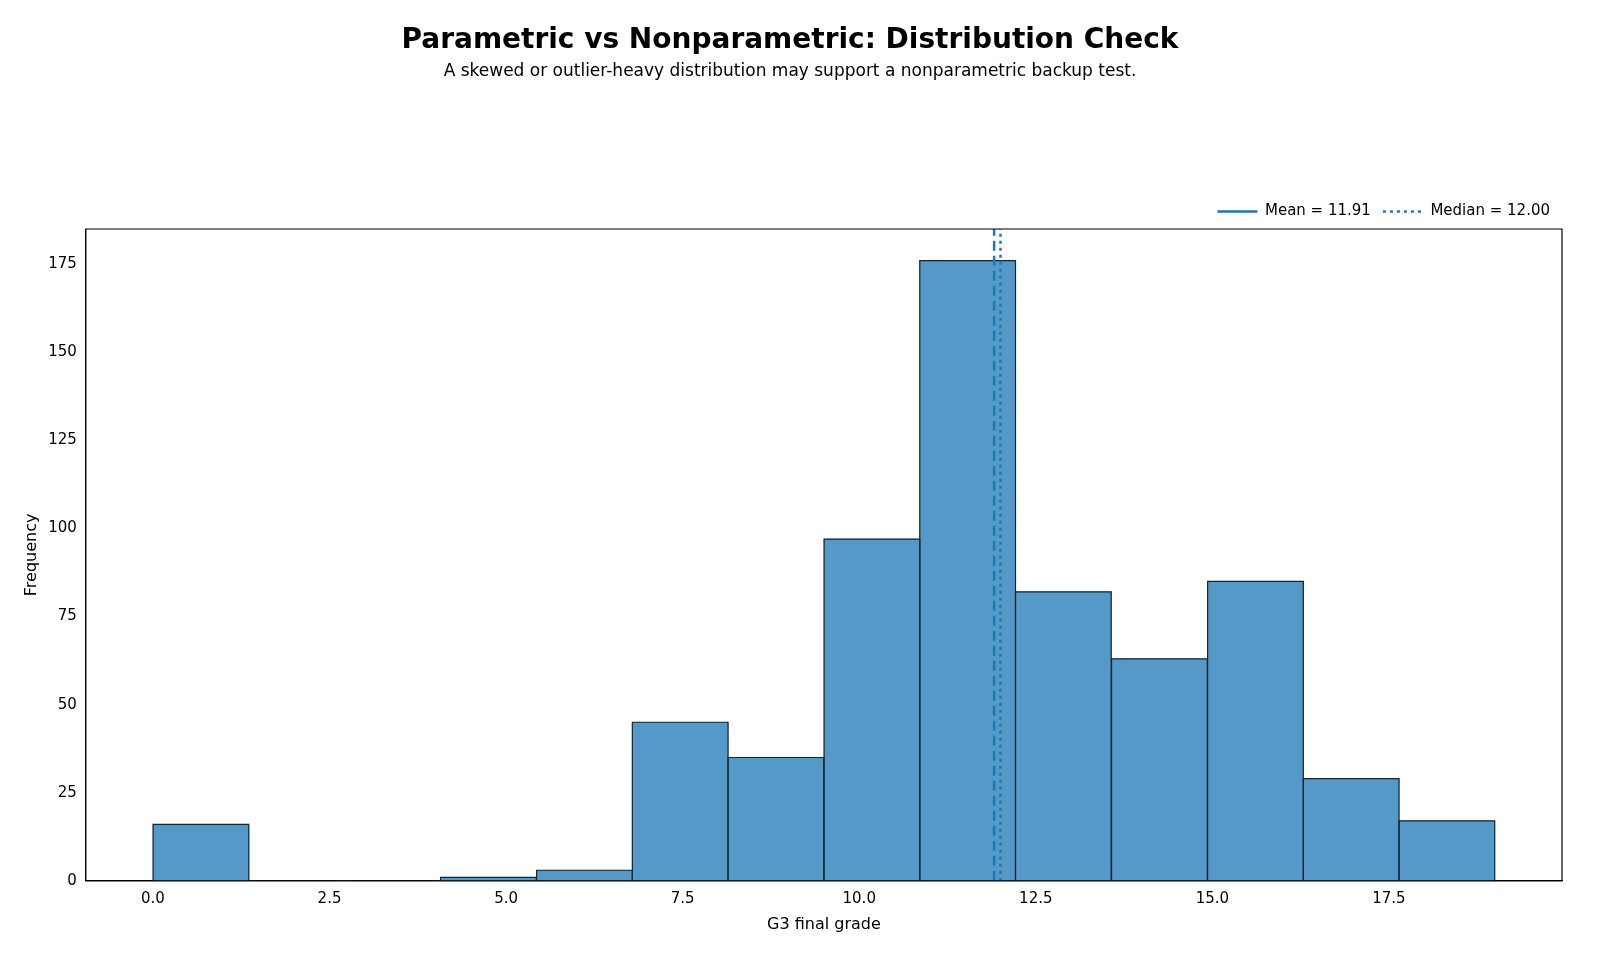 This screenshot has width=1600, height=959. What do you see at coordinates (67, 703) in the screenshot?
I see `y-tick-label: 50` at bounding box center [67, 703].